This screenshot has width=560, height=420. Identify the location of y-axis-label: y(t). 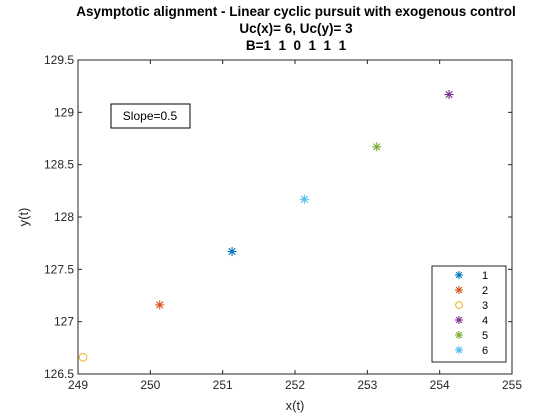
(23, 217).